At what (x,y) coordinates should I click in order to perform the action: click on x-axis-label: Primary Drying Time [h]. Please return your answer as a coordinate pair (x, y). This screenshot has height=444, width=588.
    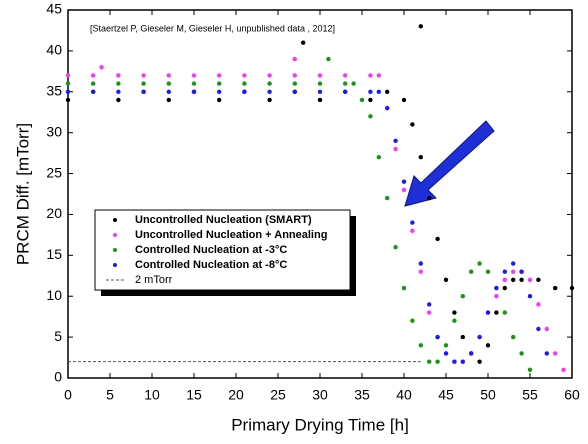
    Looking at the image, I should click on (320, 424).